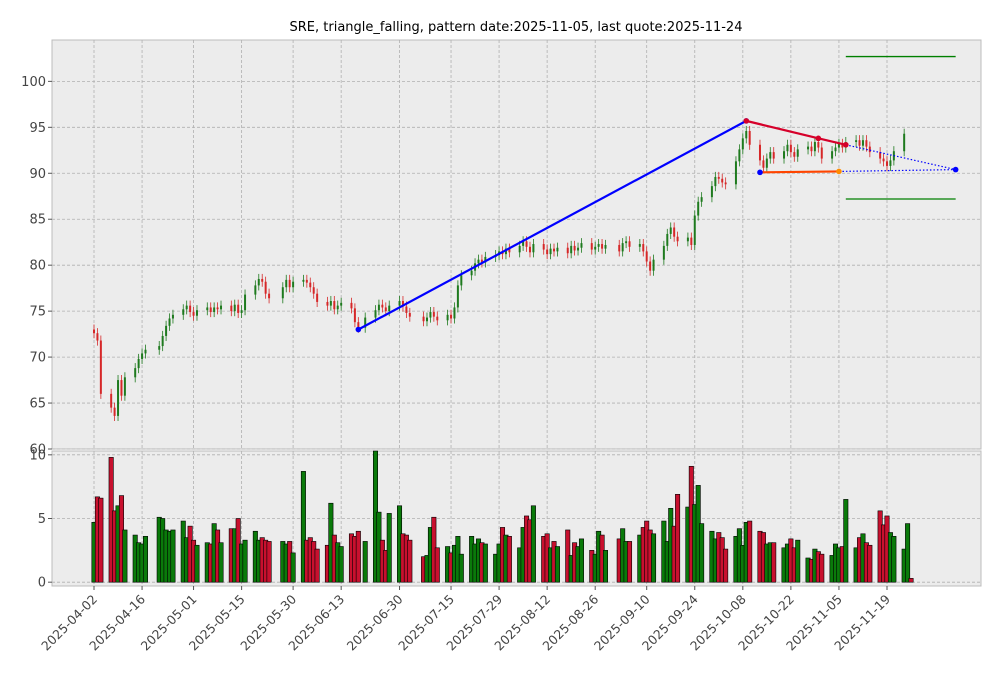 This screenshot has width=1001, height=682. I want to click on volume-tick-label: 10, so click(37, 455).